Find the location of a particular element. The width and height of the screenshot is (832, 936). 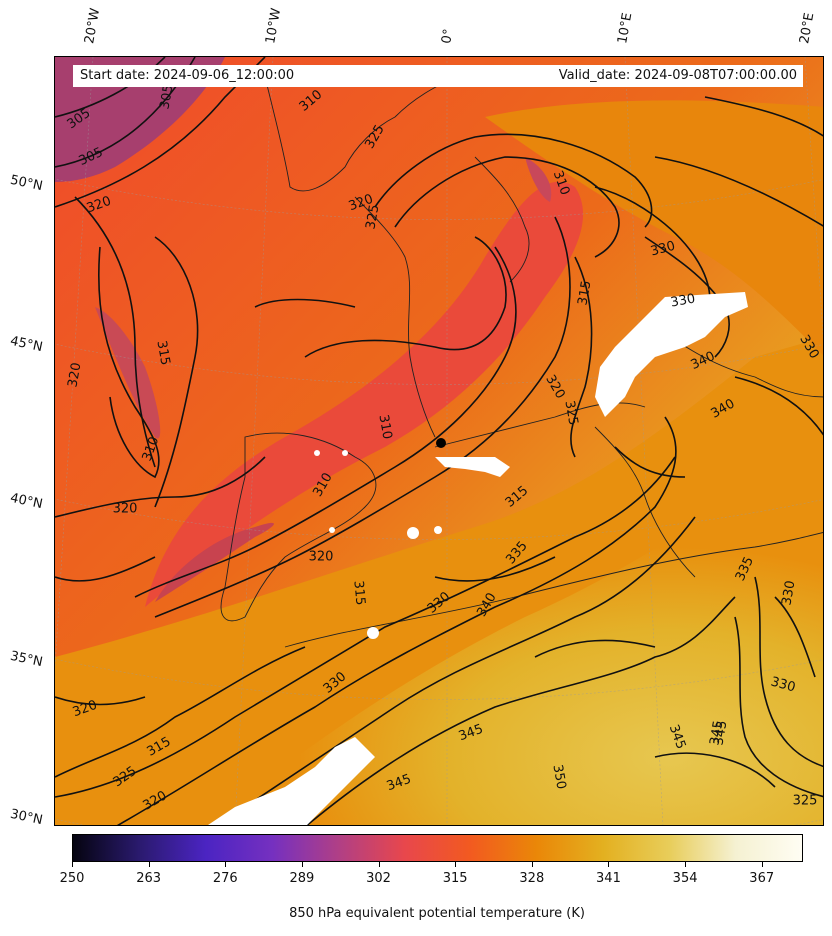

colorbar-tick-label: 276 is located at coordinates (225, 878).